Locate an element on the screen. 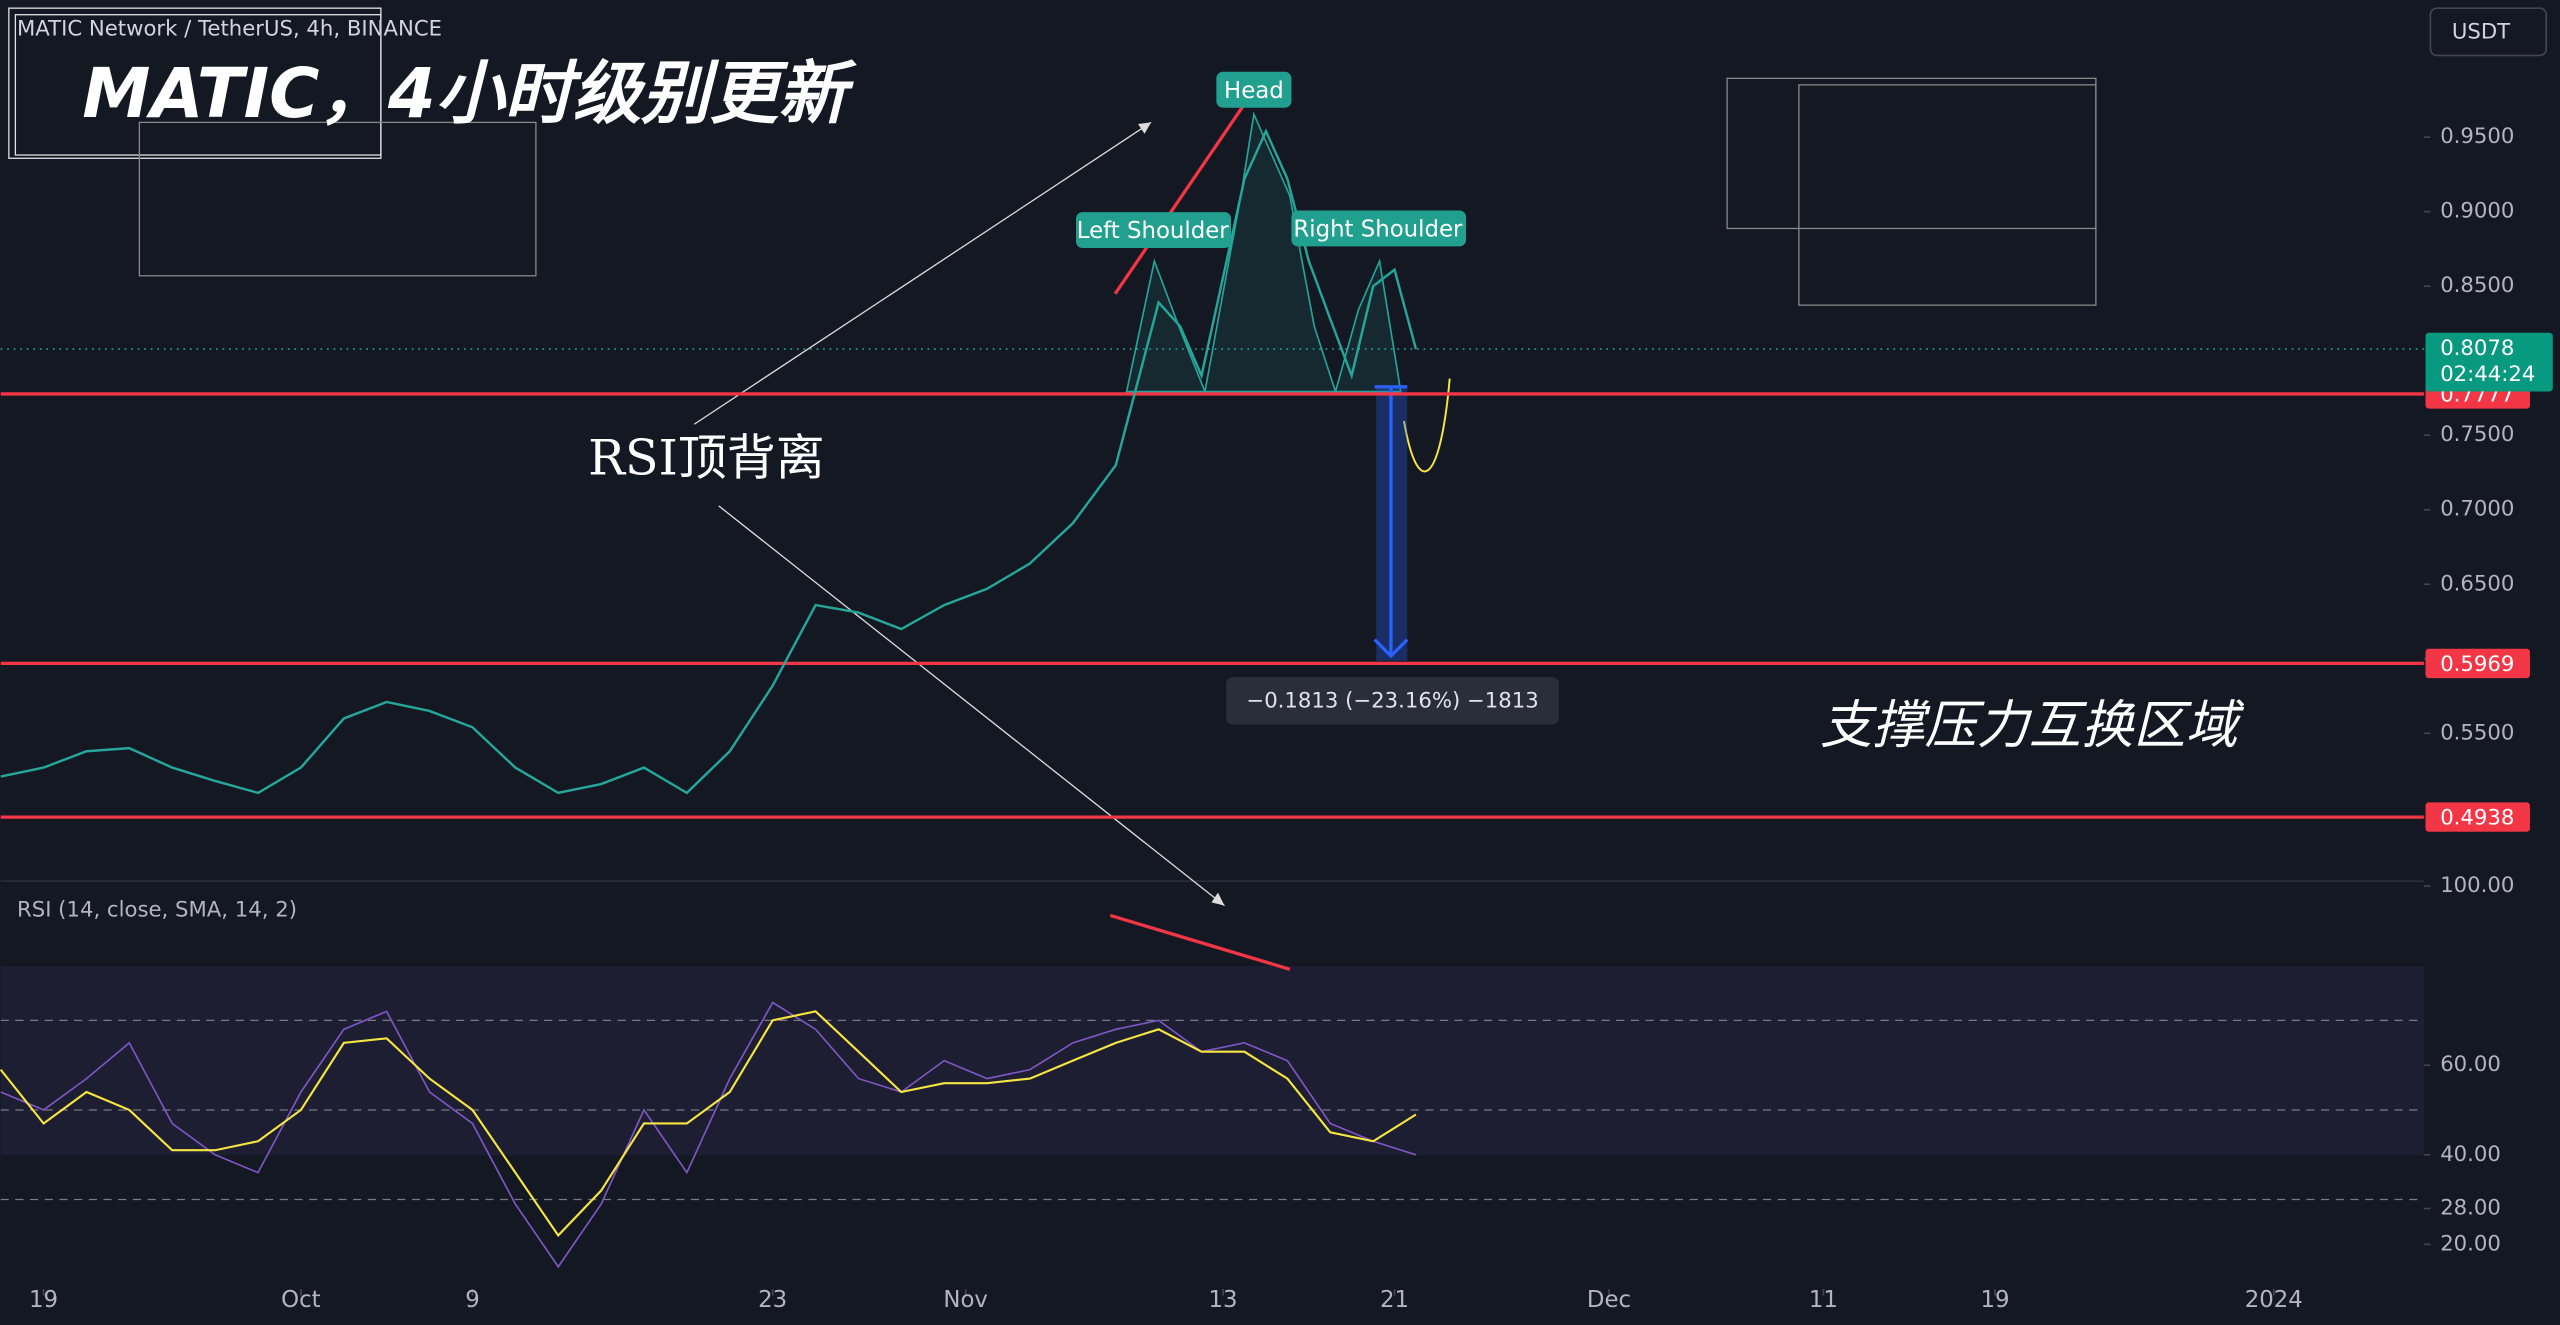 The height and width of the screenshot is (1325, 2560). measure-label: −0.1813 (−23.16%) −1813 is located at coordinates (1392, 701).